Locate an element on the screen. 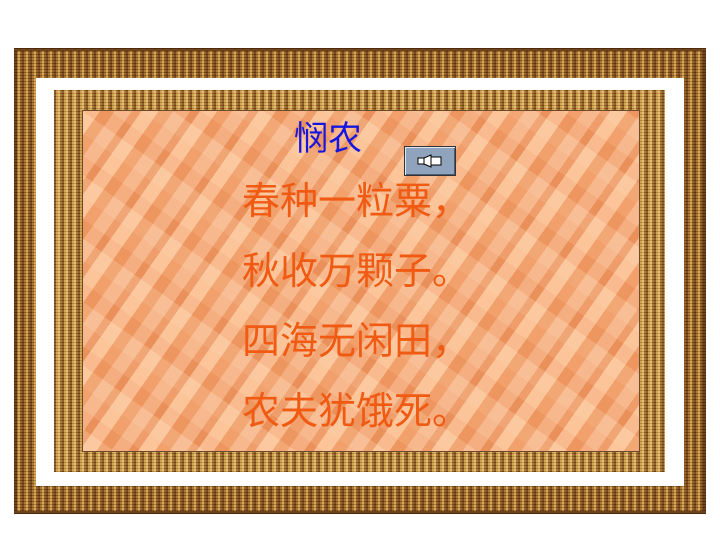 This screenshot has height=540, width=720. speaker-icon is located at coordinates (429, 161).